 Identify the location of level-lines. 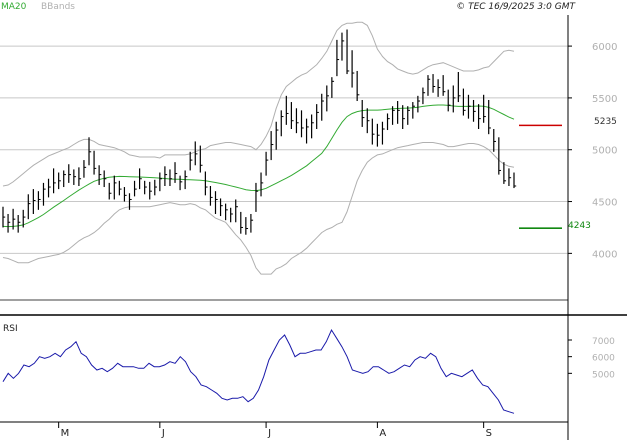
(540, 176).